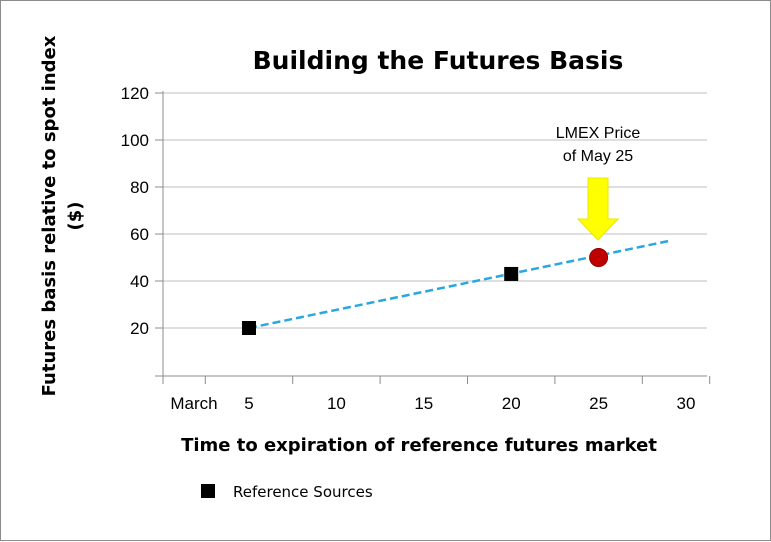  Describe the element at coordinates (598, 209) in the screenshot. I see `annotation-arrow-icon` at that location.